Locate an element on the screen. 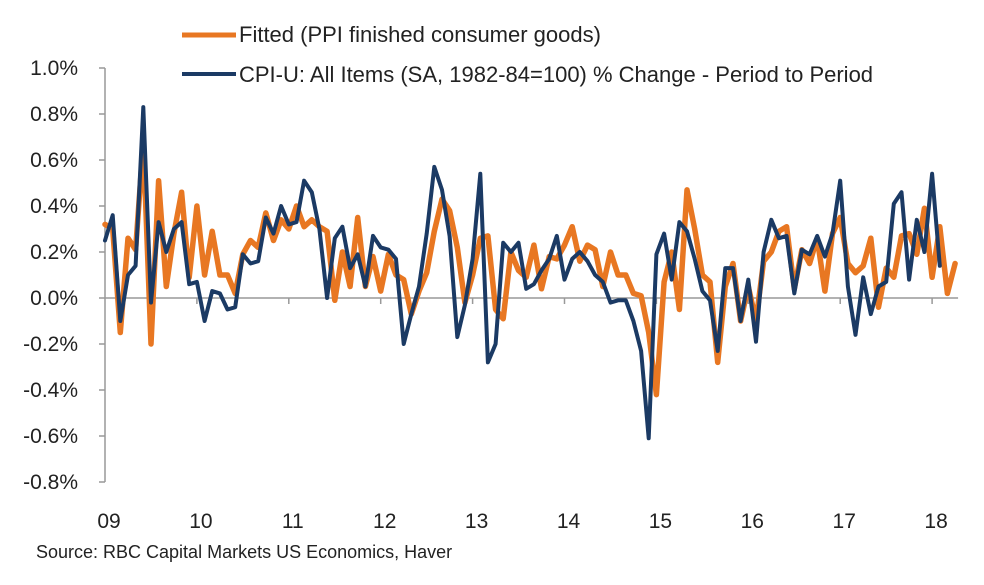 This screenshot has width=984, height=585. x-tick-label: 10 is located at coordinates (200, 521).